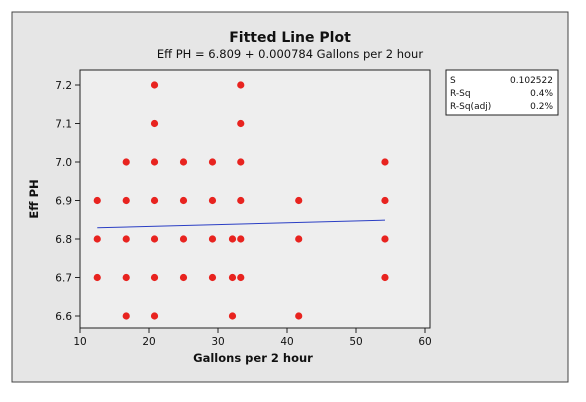  Describe the element at coordinates (63, 240) in the screenshot. I see `y-tick-label: 6.8` at that location.